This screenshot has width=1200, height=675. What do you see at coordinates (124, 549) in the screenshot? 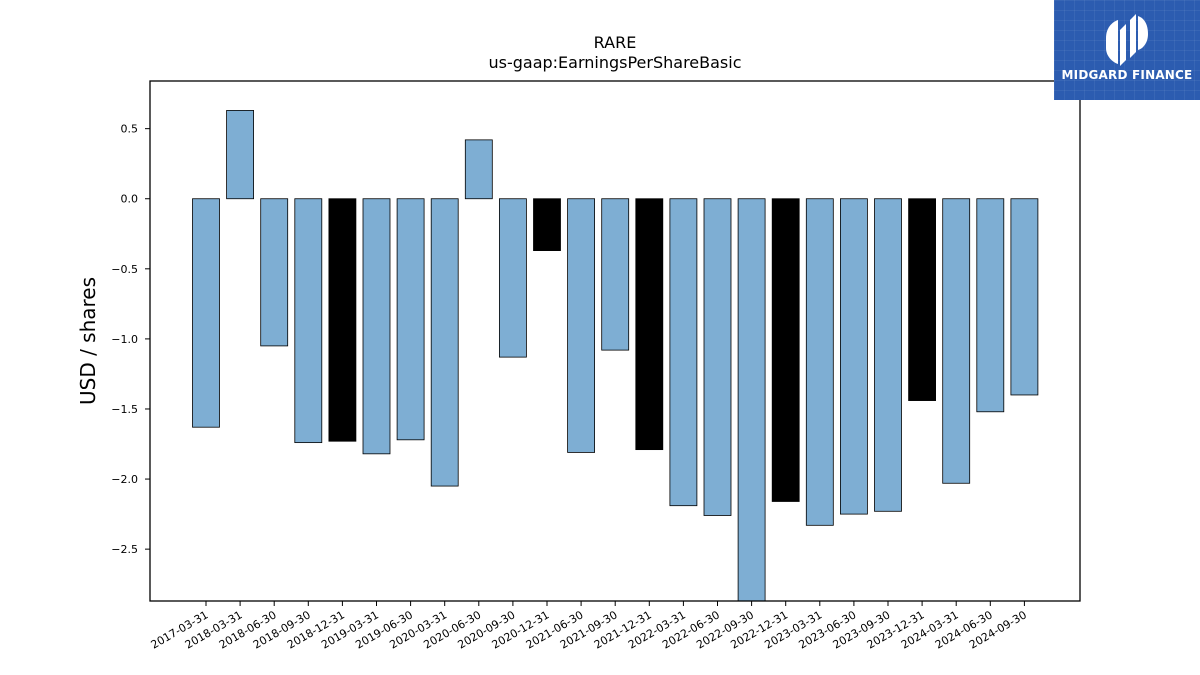
I see `y-tick-label: −2.5` at bounding box center [124, 549].